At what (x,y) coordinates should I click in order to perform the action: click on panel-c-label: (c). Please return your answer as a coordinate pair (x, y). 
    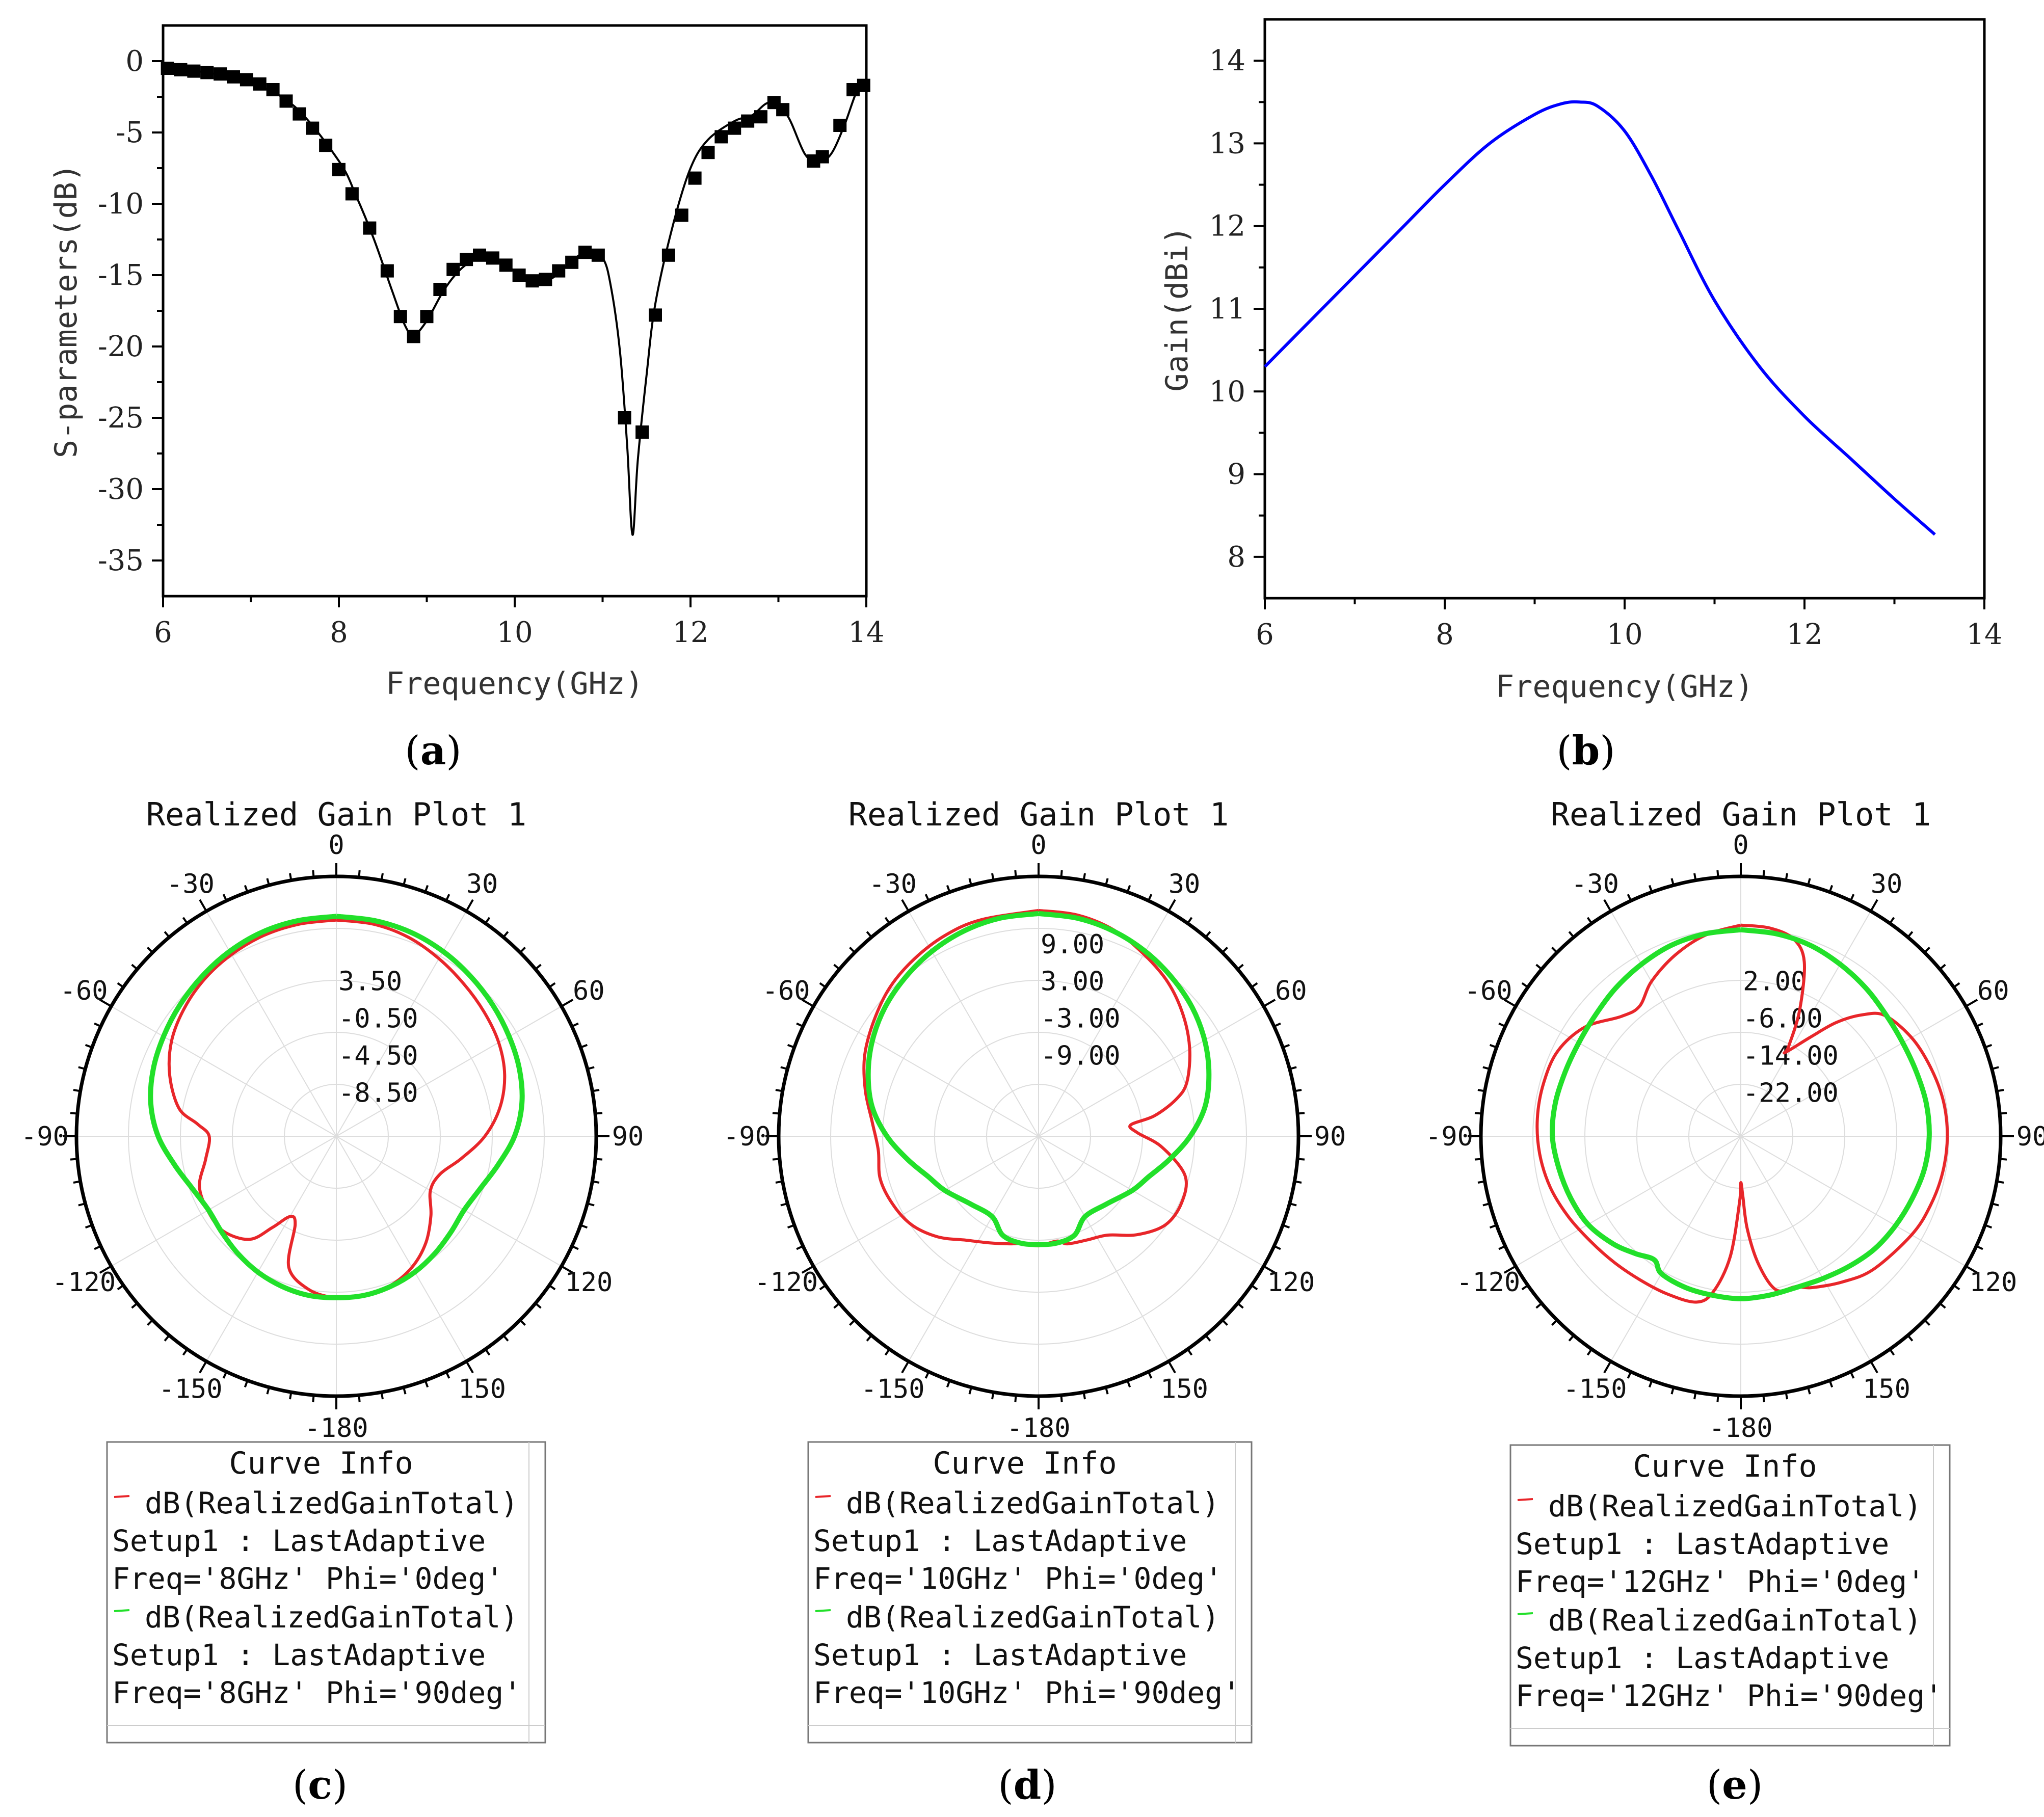
    Looking at the image, I should click on (320, 1785).